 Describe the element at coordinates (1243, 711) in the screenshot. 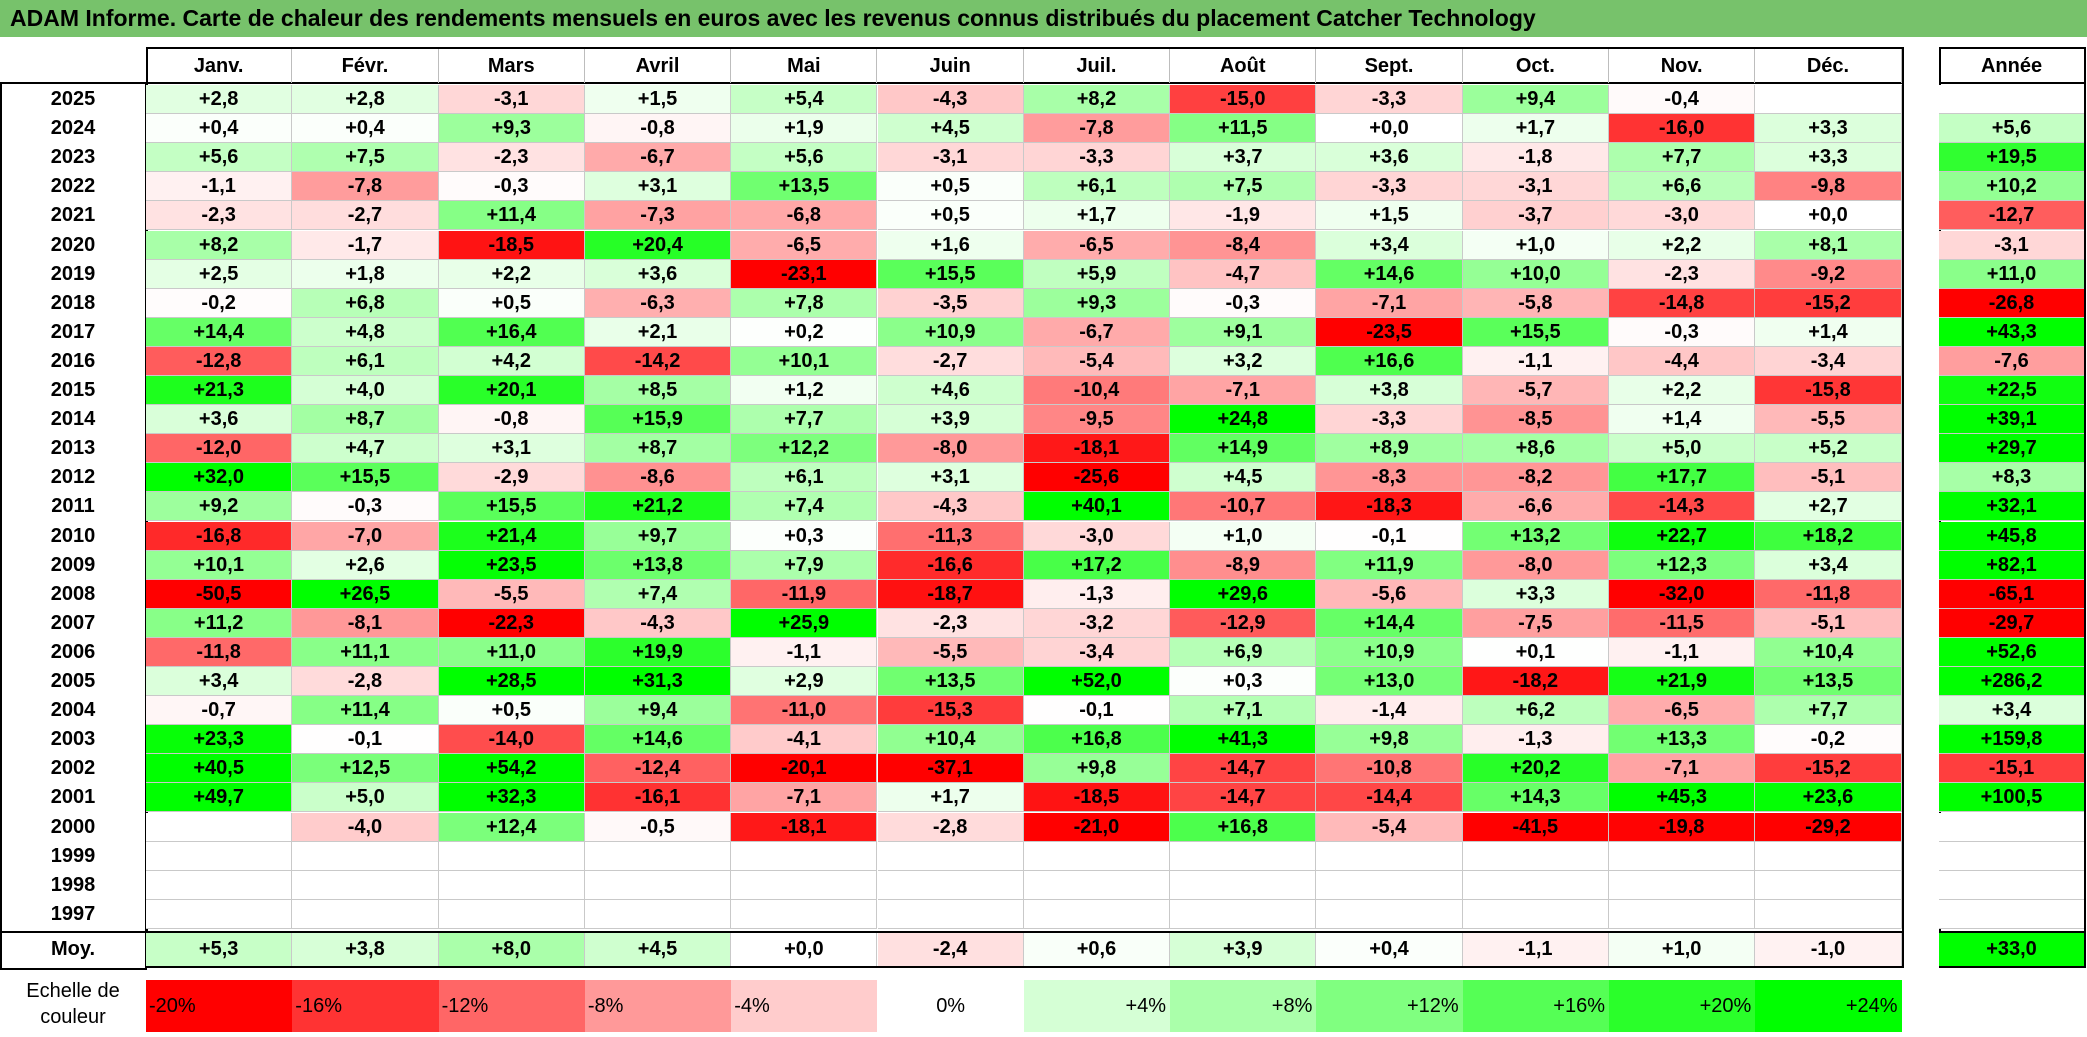

I see `heatmap-cell: +7,1` at that location.